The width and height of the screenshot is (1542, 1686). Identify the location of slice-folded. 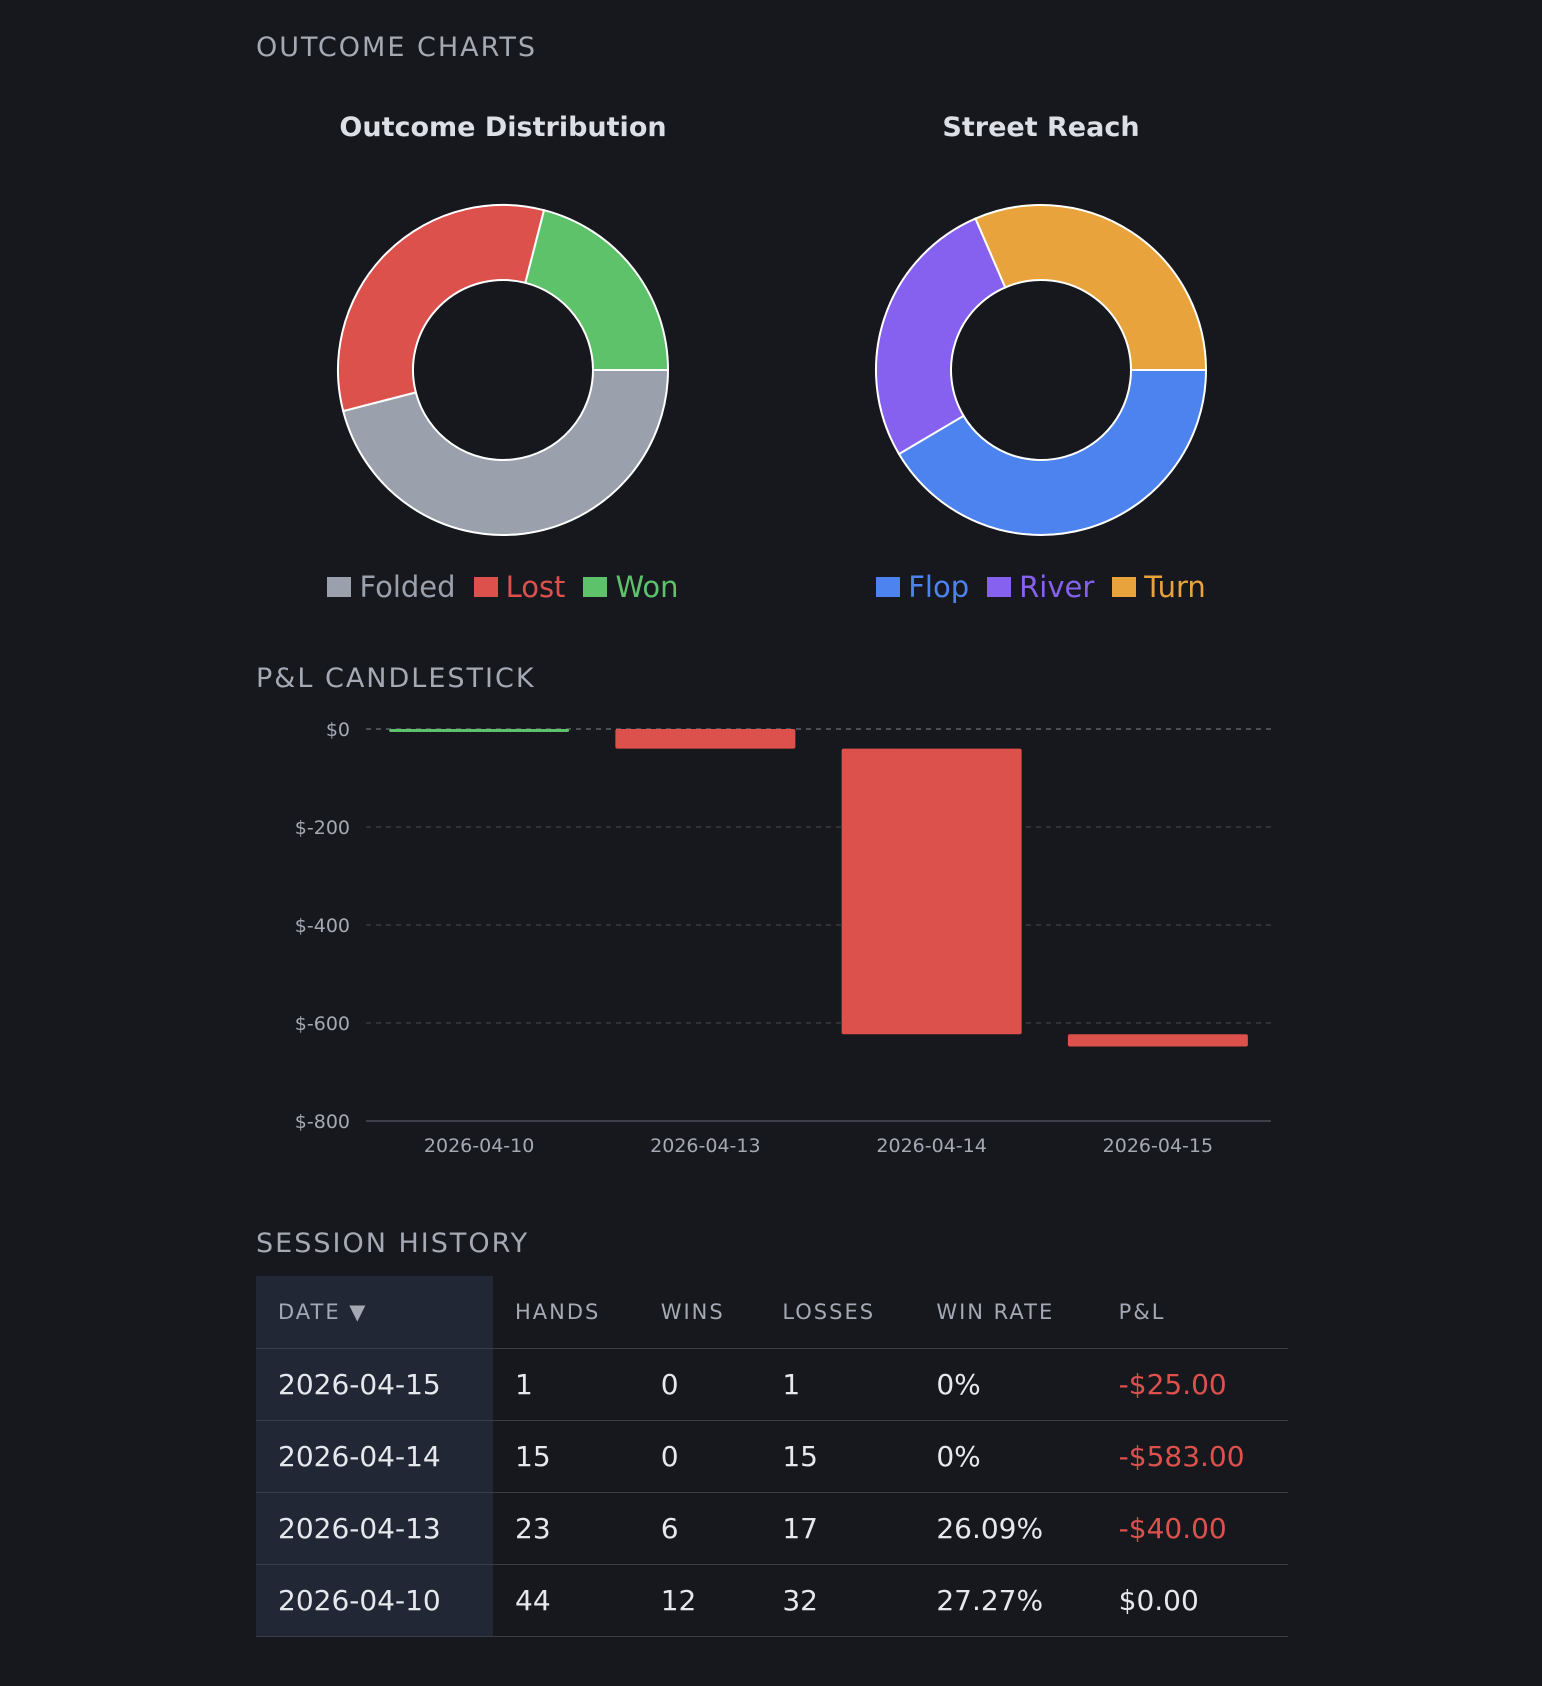
(505, 452).